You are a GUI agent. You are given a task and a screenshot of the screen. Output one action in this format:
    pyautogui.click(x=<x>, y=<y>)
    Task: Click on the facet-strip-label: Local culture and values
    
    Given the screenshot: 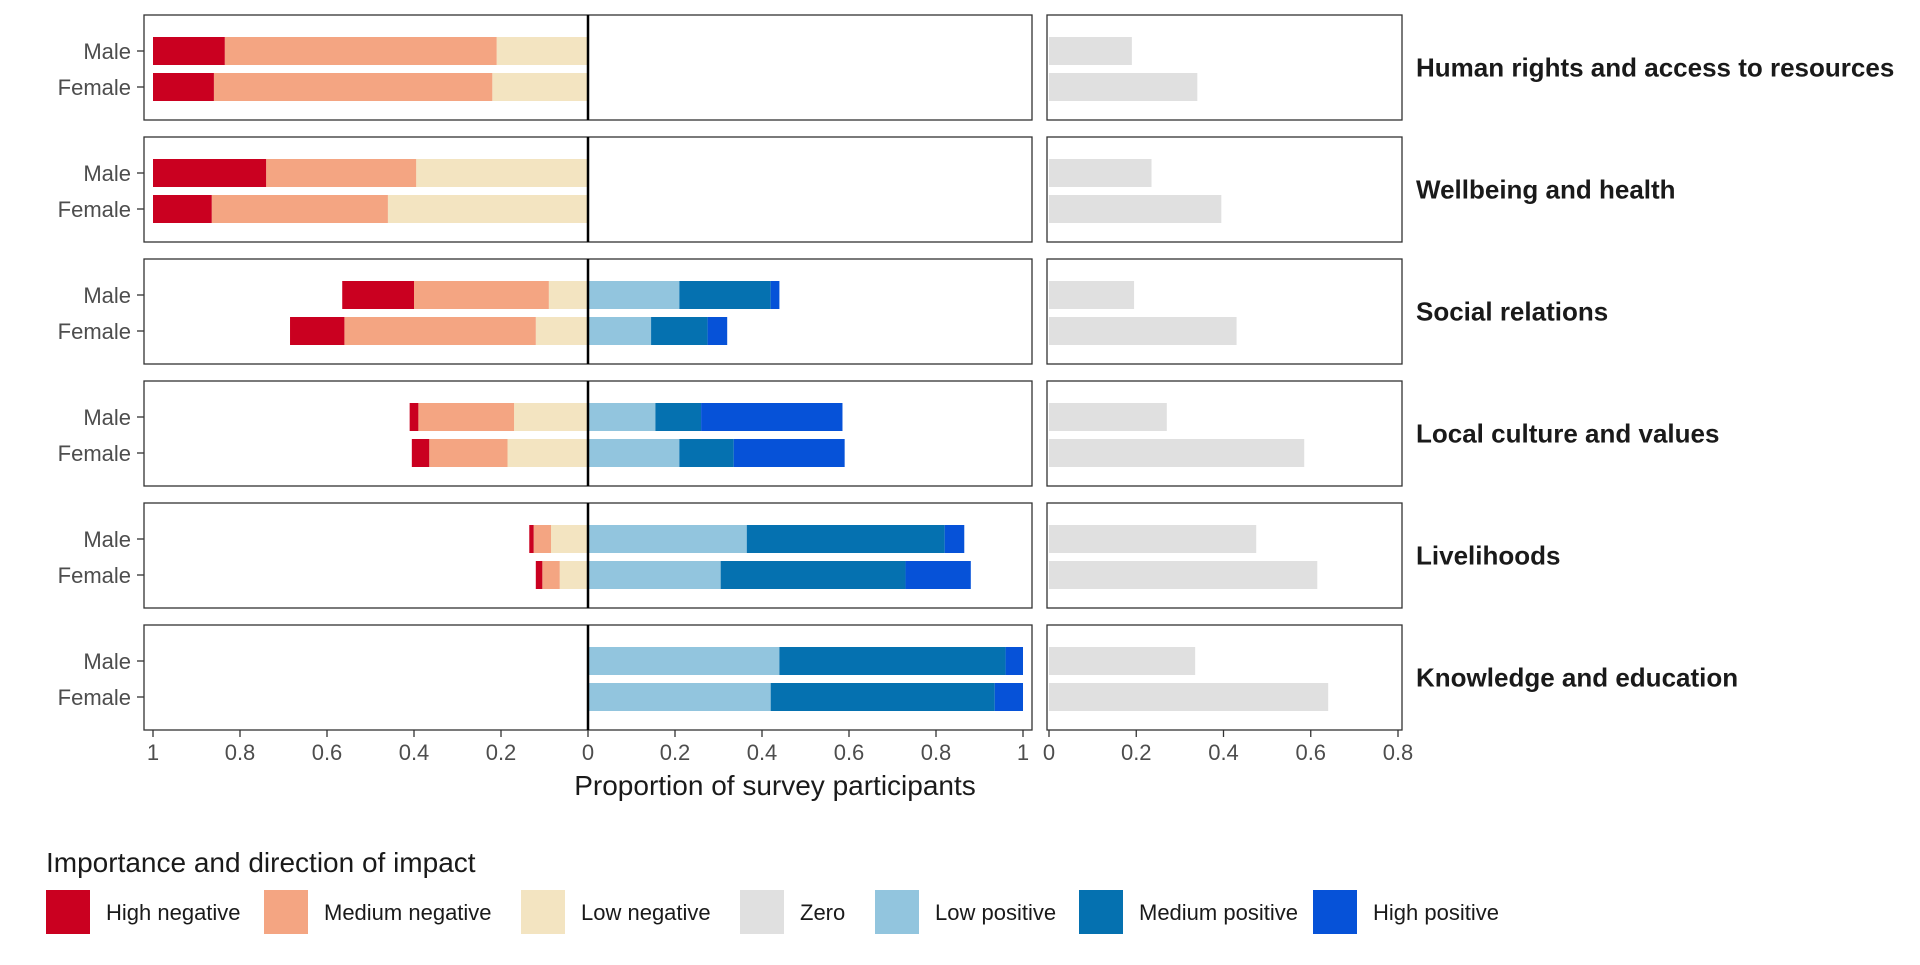 What is the action you would take?
    pyautogui.click(x=1567, y=434)
    